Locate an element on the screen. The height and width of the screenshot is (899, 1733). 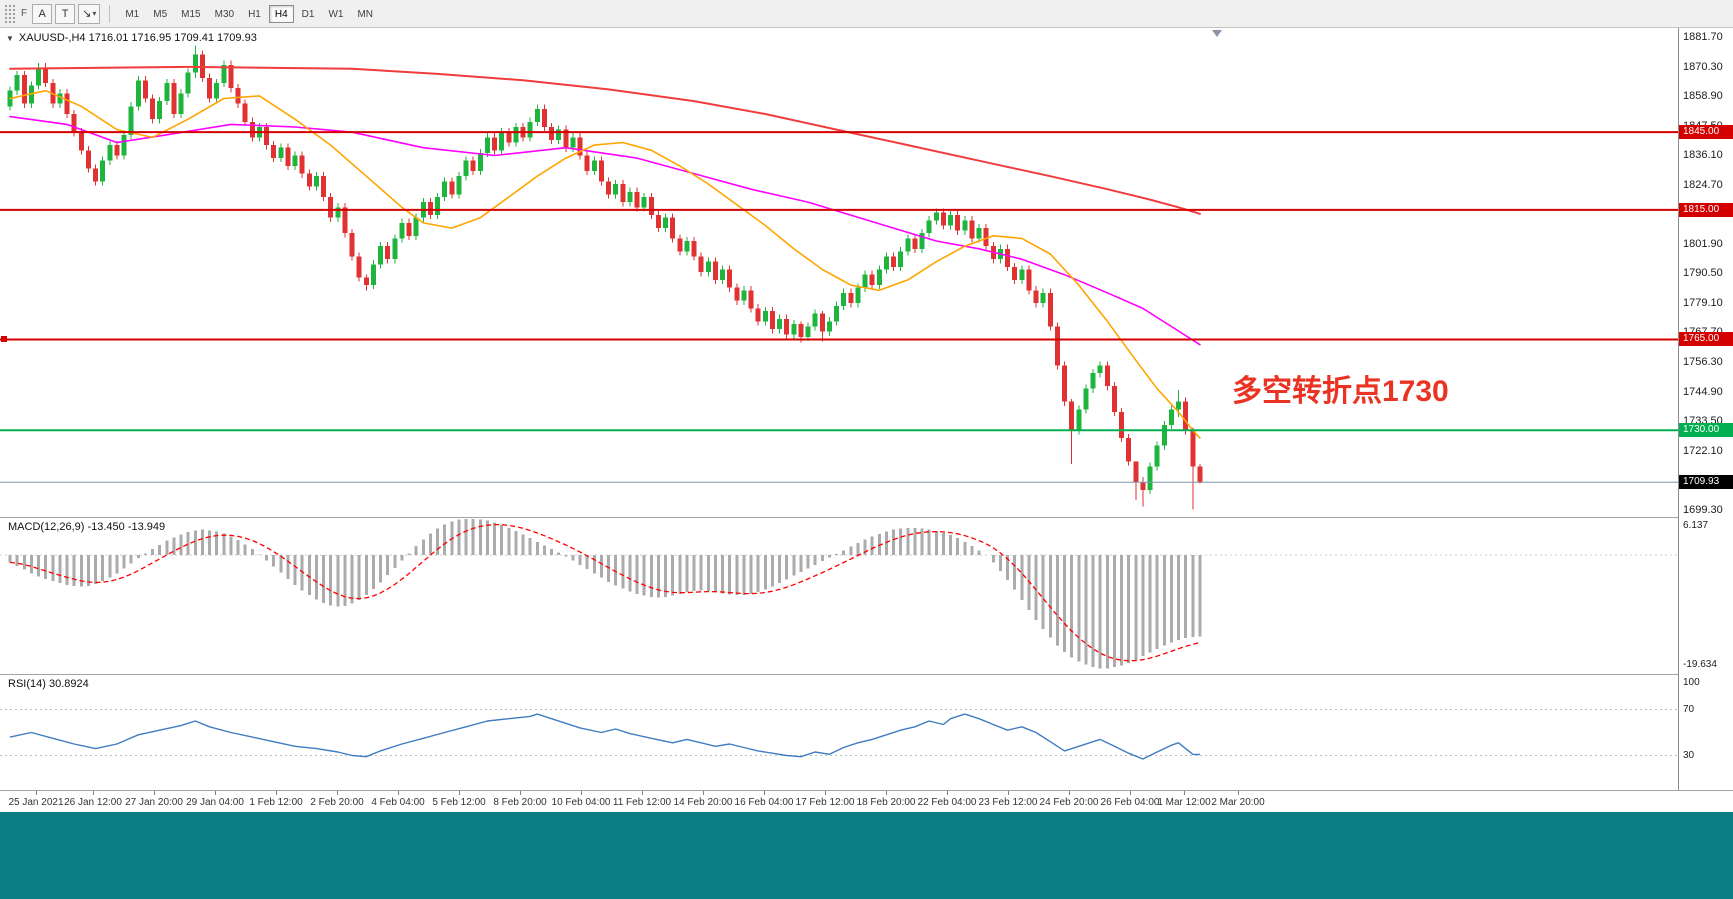
time-axis-label: 23 Feb 12:00 is located at coordinates (1008, 802).